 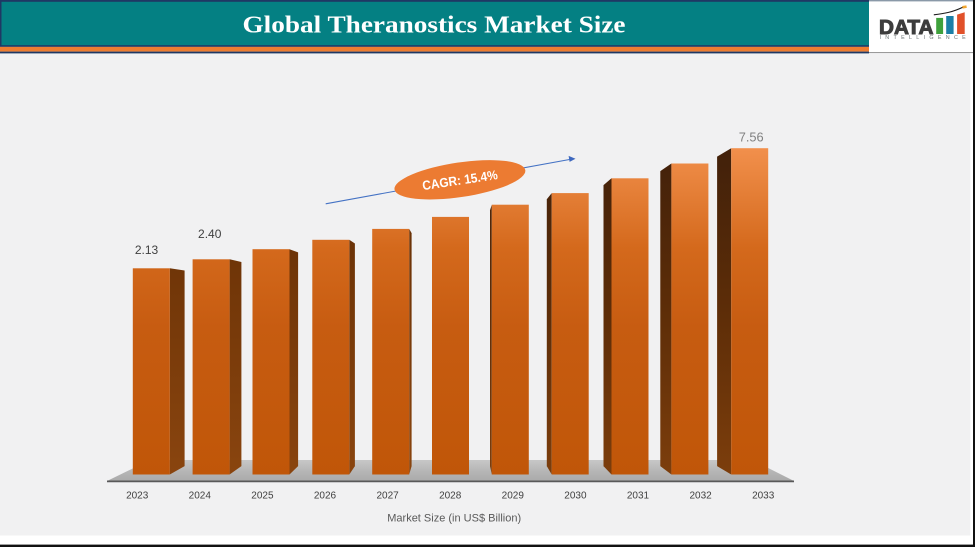 What do you see at coordinates (325, 496) in the screenshot?
I see `svg-text: 2026` at bounding box center [325, 496].